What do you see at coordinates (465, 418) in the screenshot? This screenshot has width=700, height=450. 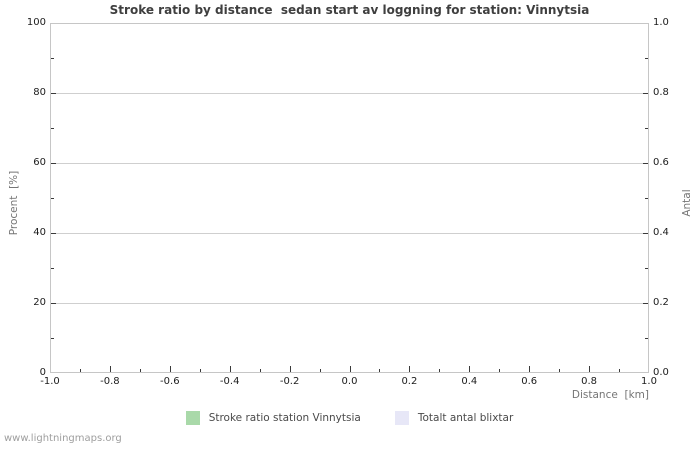 I see `legend-label: Totalt antal blixtar` at bounding box center [465, 418].